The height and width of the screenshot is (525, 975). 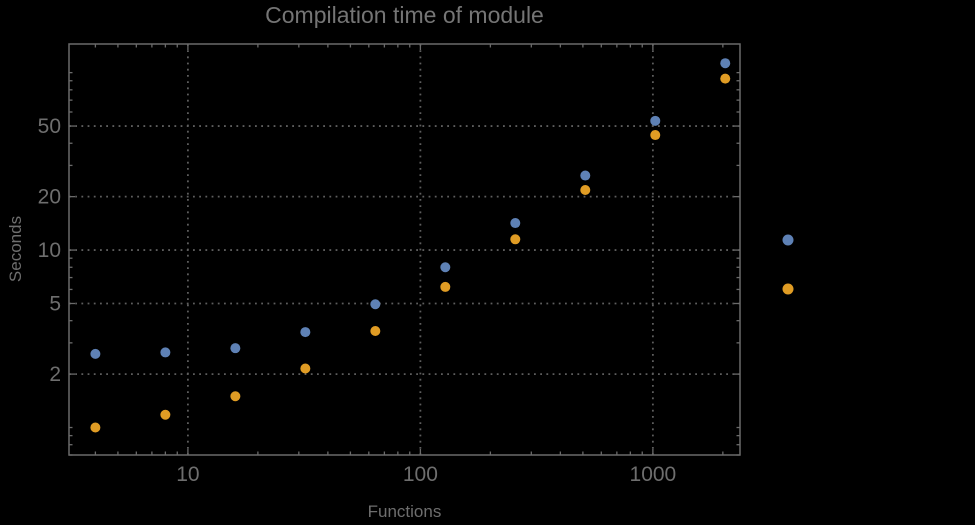 What do you see at coordinates (55, 374) in the screenshot?
I see `y-tick-label: 2` at bounding box center [55, 374].